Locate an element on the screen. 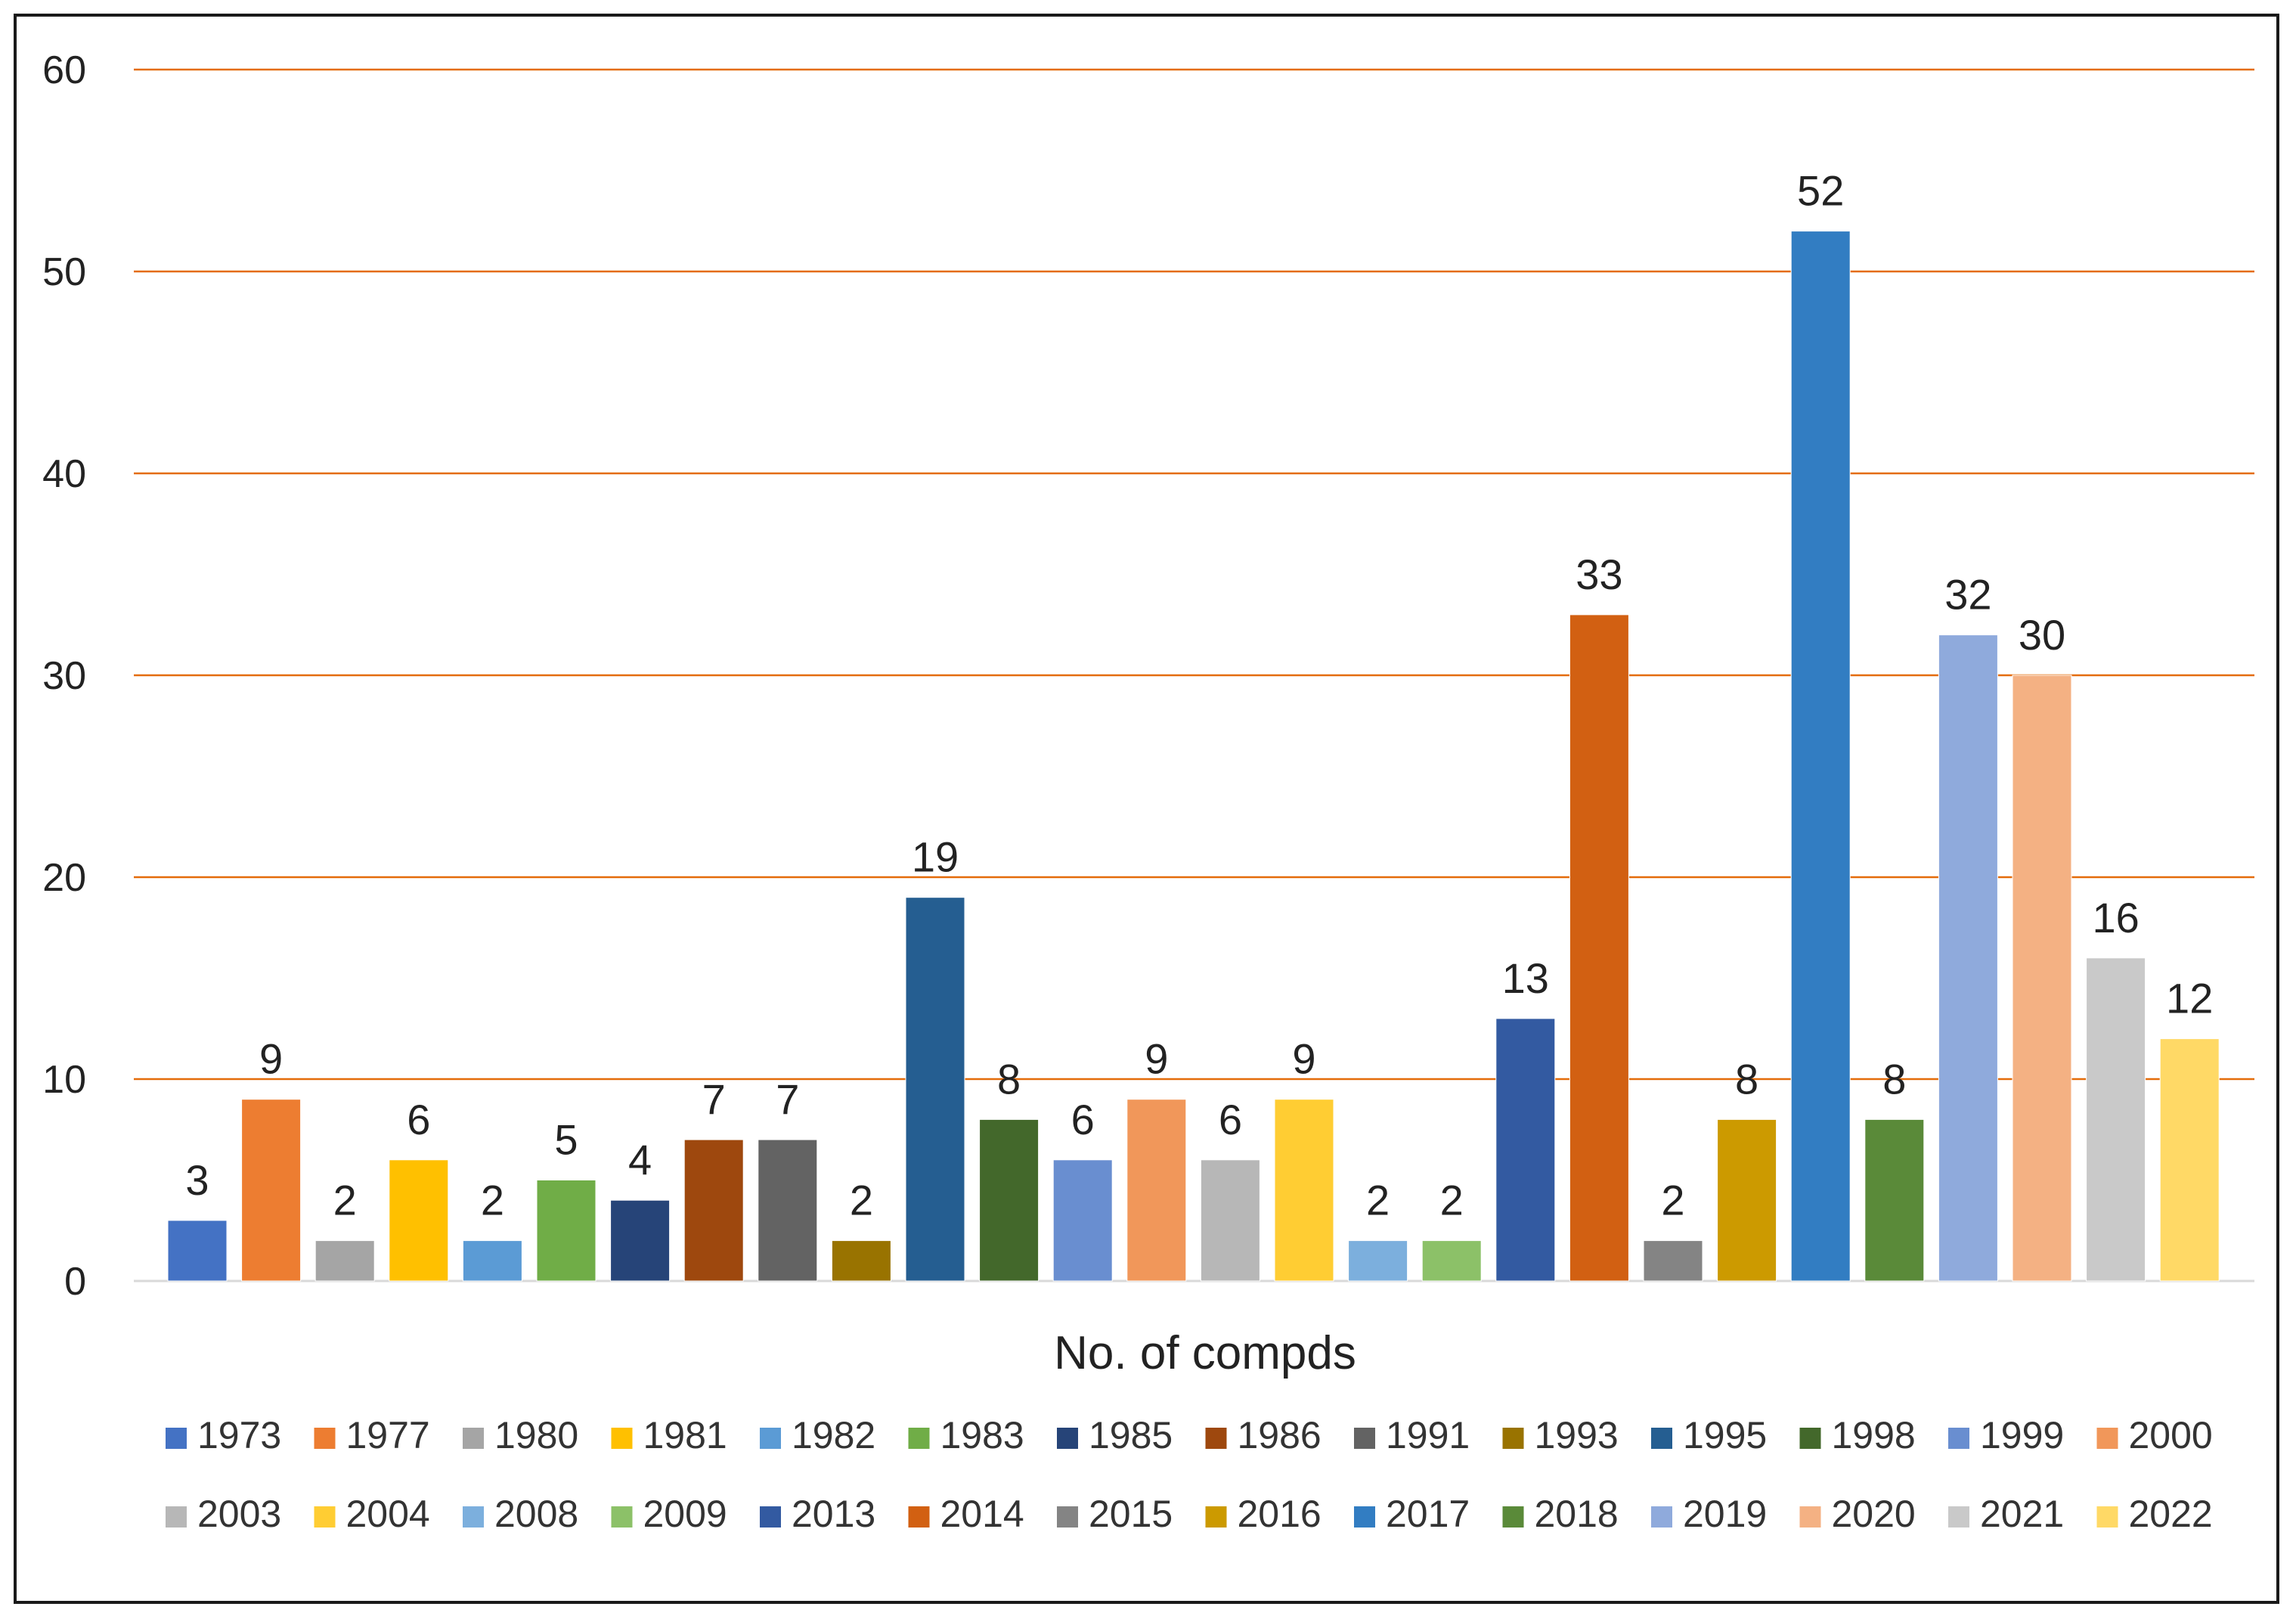 The height and width of the screenshot is (1619, 2296). data-label-1991: 7 is located at coordinates (787, 1099).